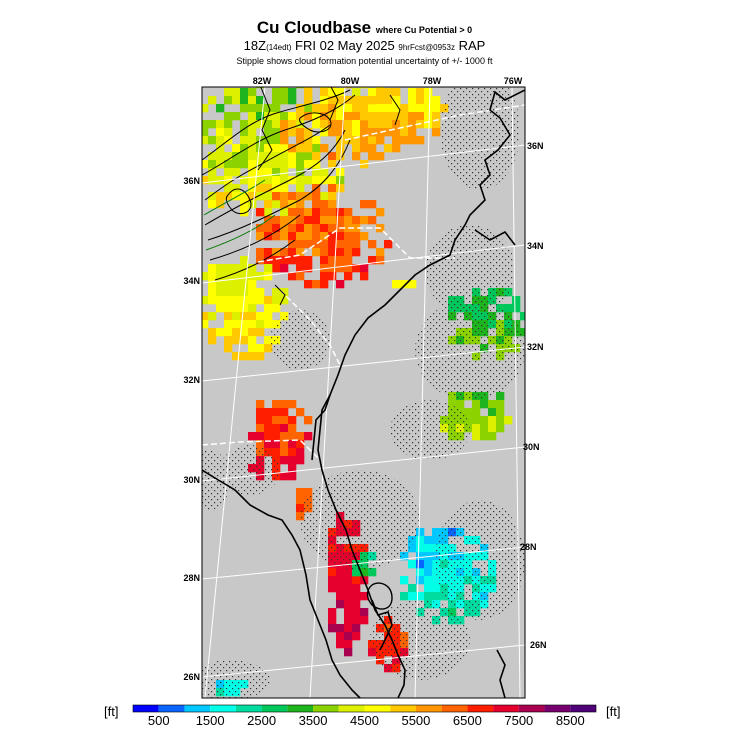 The width and height of the screenshot is (729, 729). What do you see at coordinates (191, 181) in the screenshot?
I see `lat-label-left-36n: 36N` at bounding box center [191, 181].